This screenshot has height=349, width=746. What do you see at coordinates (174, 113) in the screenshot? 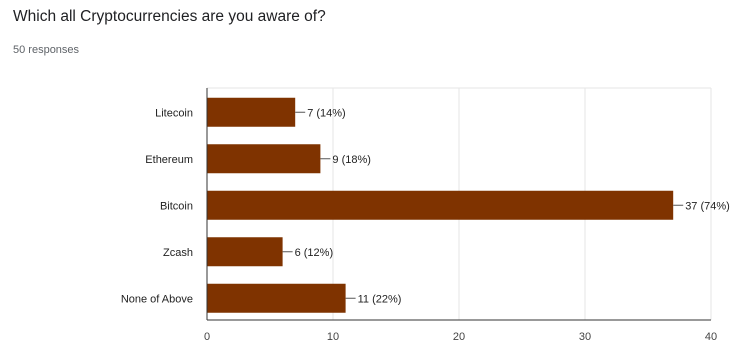
I see `category-label: Litecoin` at bounding box center [174, 113].